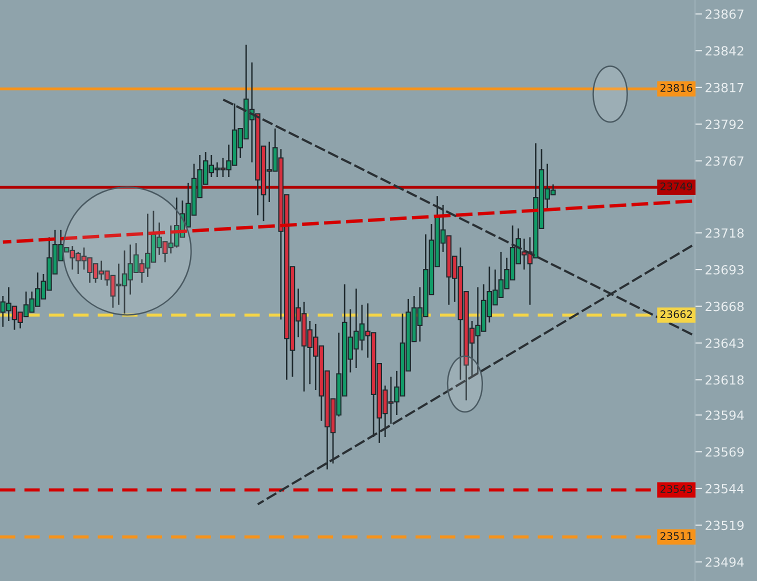  What do you see at coordinates (676, 186) in the screenshot?
I see `ref-line-label: 23749` at bounding box center [676, 186].